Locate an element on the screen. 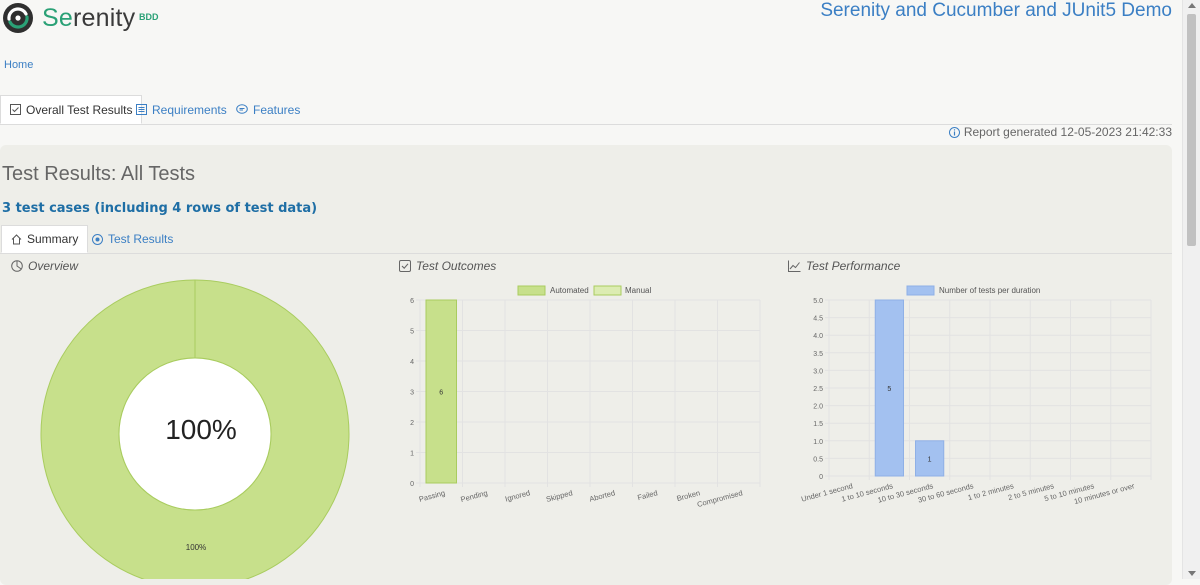 The width and height of the screenshot is (1200, 585). donut-slice-label: 100% is located at coordinates (196, 547).